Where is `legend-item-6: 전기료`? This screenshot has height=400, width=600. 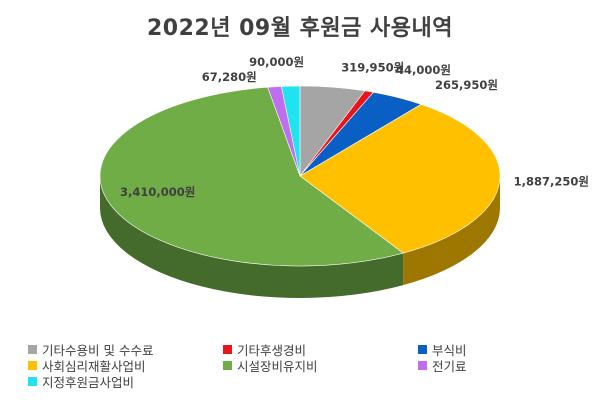
legend-item-6: 전기료 is located at coordinates (442, 365).